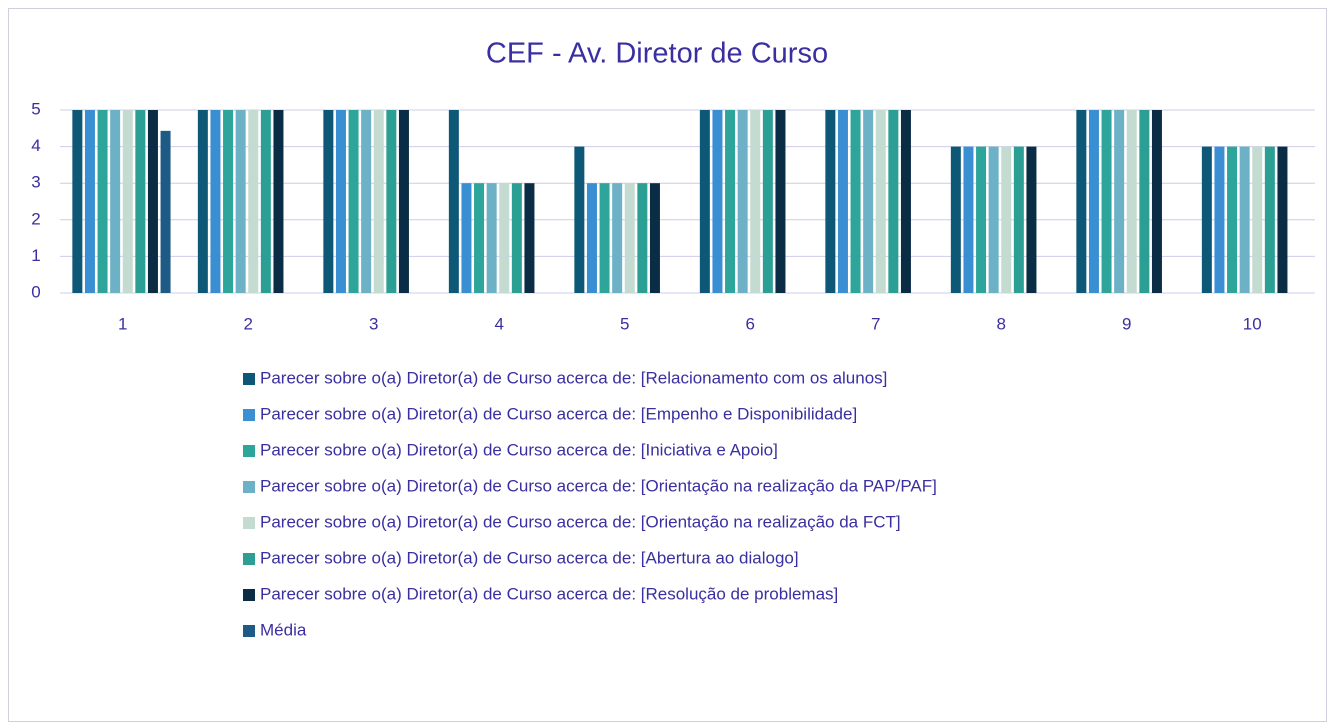 The image size is (1335, 722). What do you see at coordinates (35, 108) in the screenshot?
I see `y-tick-label: 5` at bounding box center [35, 108].